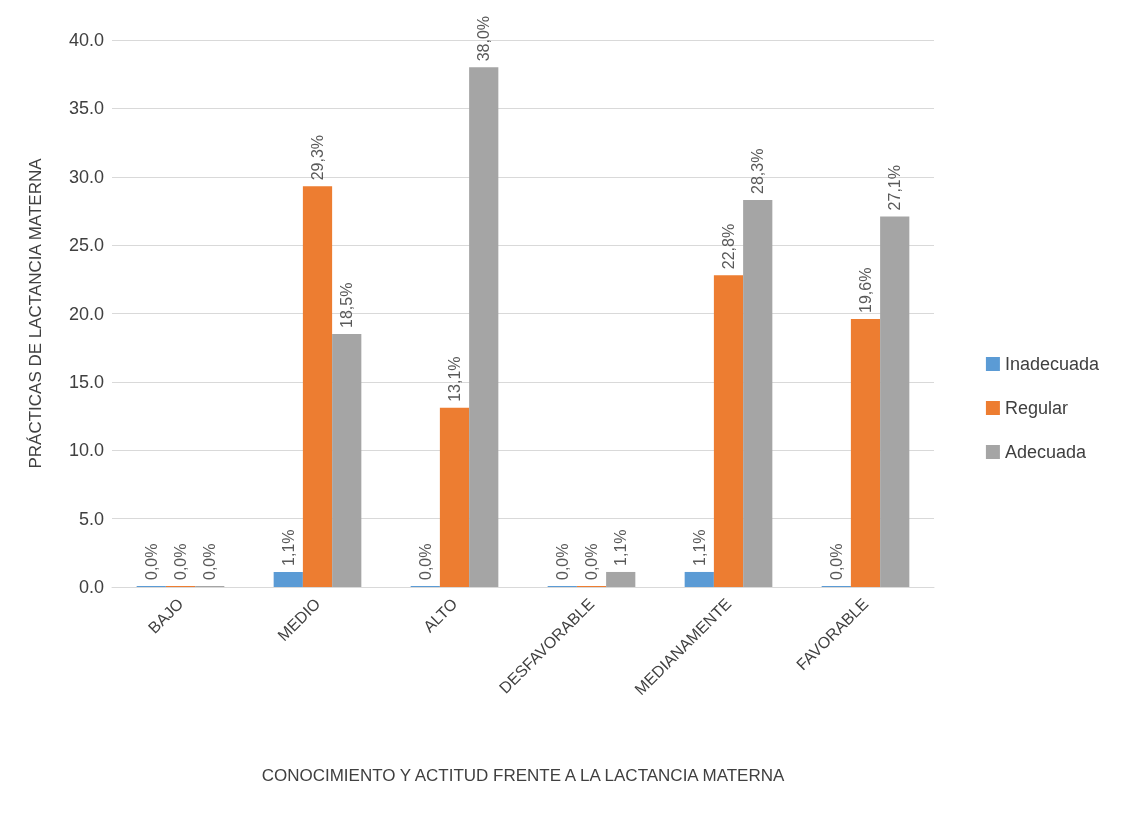 This screenshot has width=1124, height=816. I want to click on y-tick-label: 40.0, so click(86, 40).